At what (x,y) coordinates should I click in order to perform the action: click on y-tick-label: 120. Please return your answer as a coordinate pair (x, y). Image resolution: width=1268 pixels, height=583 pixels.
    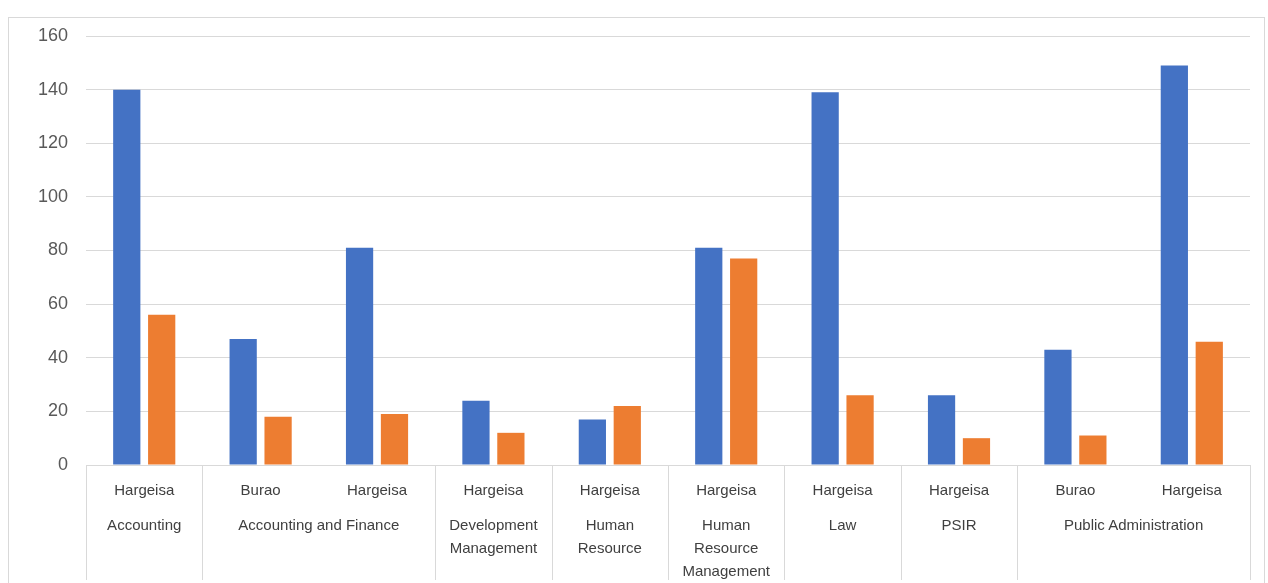
    Looking at the image, I should click on (53, 142).